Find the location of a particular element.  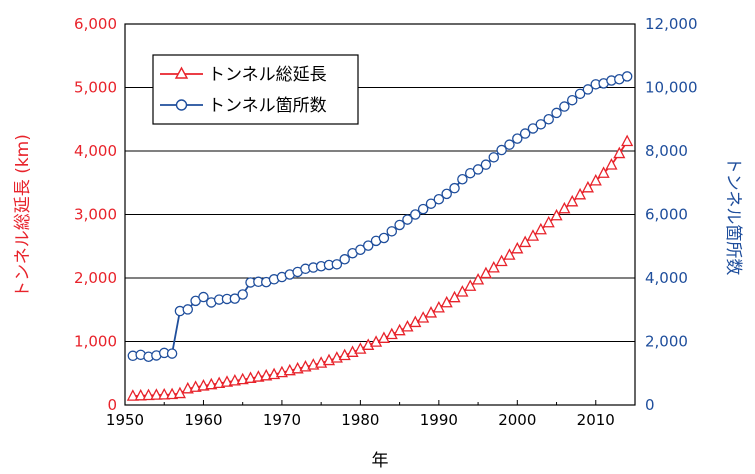

right-y-tick-label: 10,000 is located at coordinates (671, 88).